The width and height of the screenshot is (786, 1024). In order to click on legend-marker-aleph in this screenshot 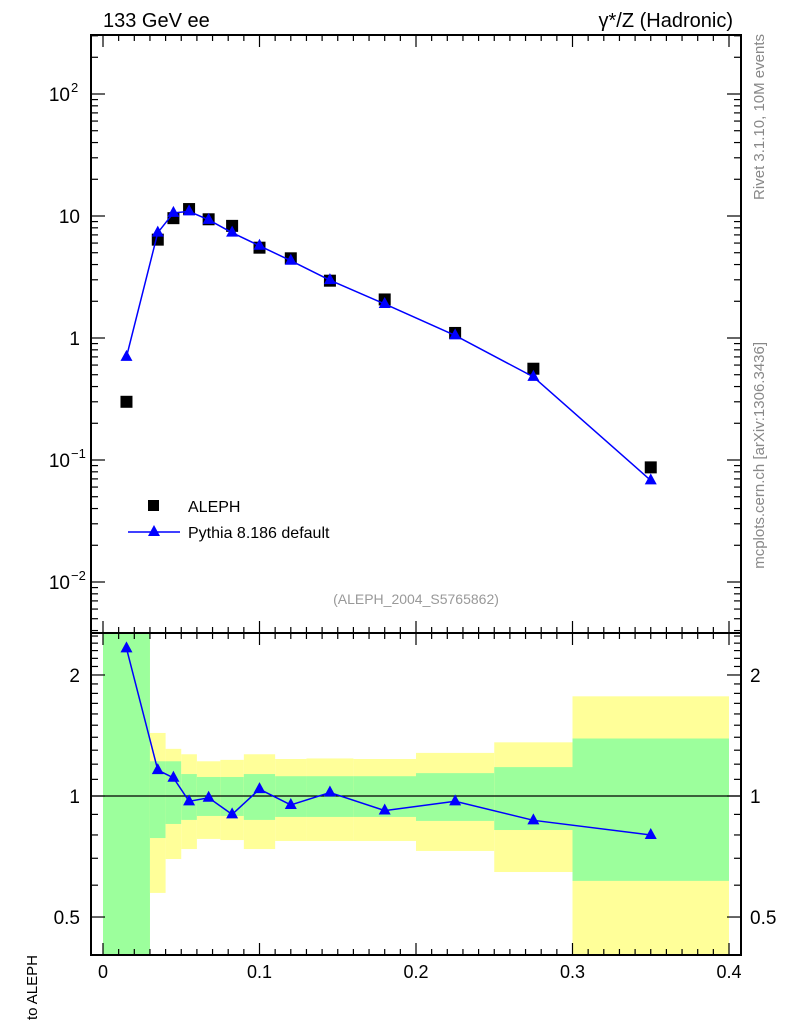, I will do `click(153, 505)`.